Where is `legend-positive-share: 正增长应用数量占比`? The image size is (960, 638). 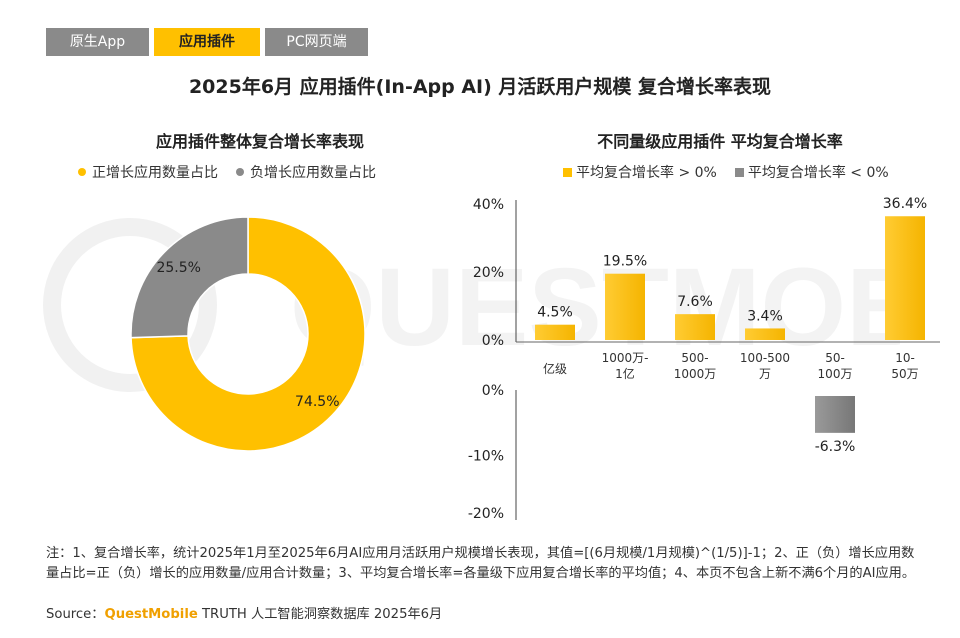
legend-positive-share: 正增长应用数量占比 is located at coordinates (148, 172).